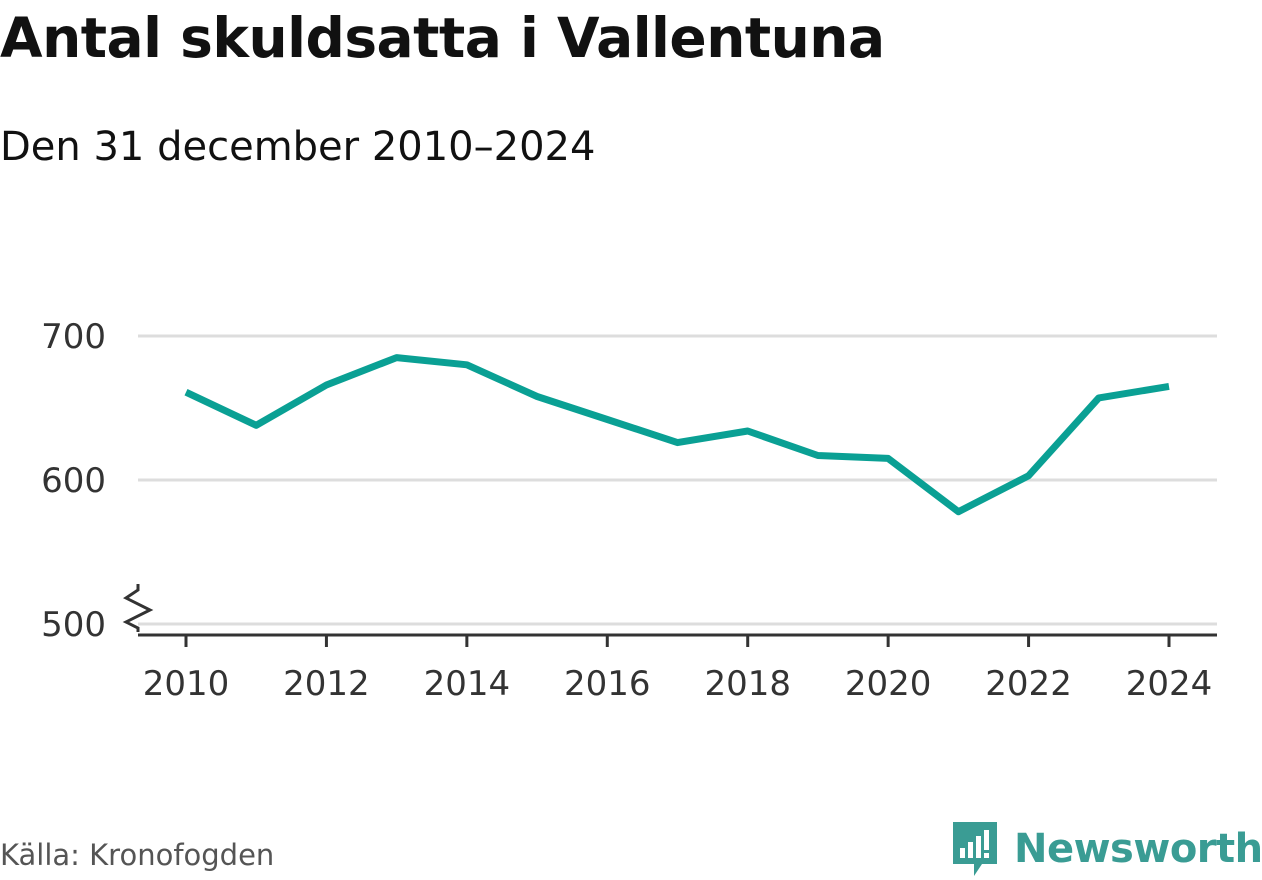 This screenshot has height=880, width=1262. Describe the element at coordinates (137, 855) in the screenshot. I see `source-note: Källa: Kronofogden` at that location.